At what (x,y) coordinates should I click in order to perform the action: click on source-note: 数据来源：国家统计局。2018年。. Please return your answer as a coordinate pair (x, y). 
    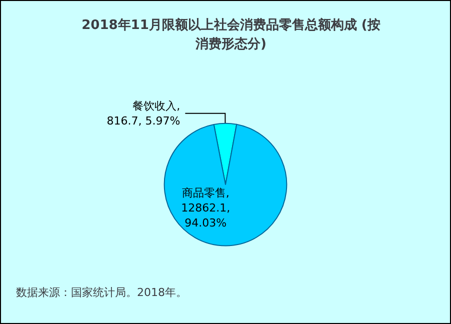
    Looking at the image, I should click on (101, 292).